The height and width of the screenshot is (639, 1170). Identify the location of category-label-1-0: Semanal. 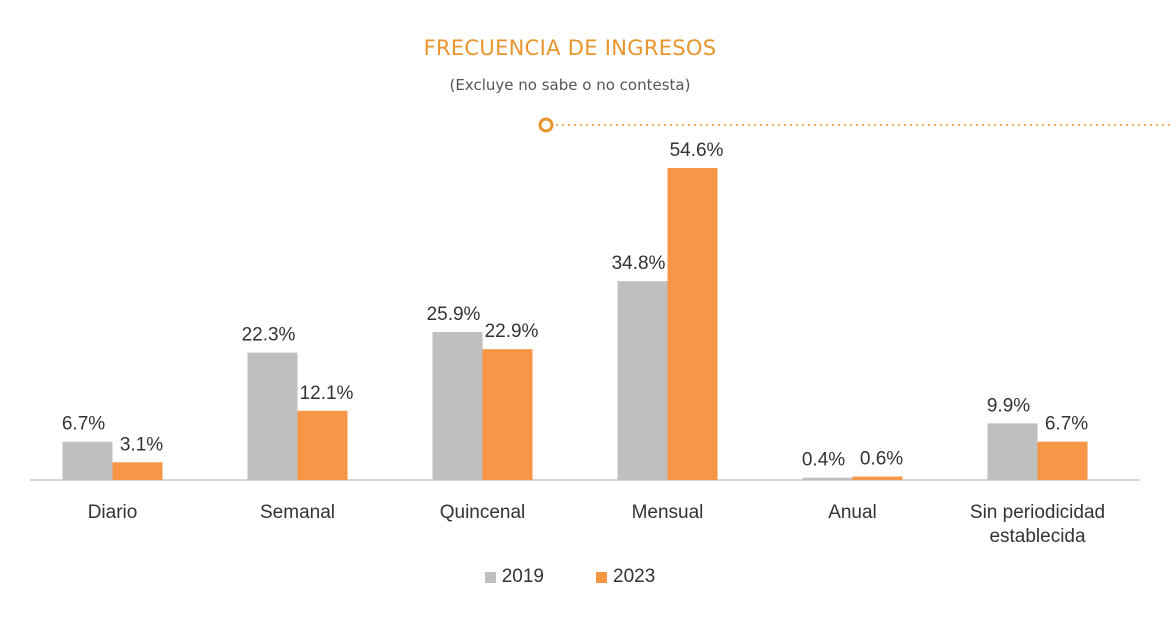
(297, 512).